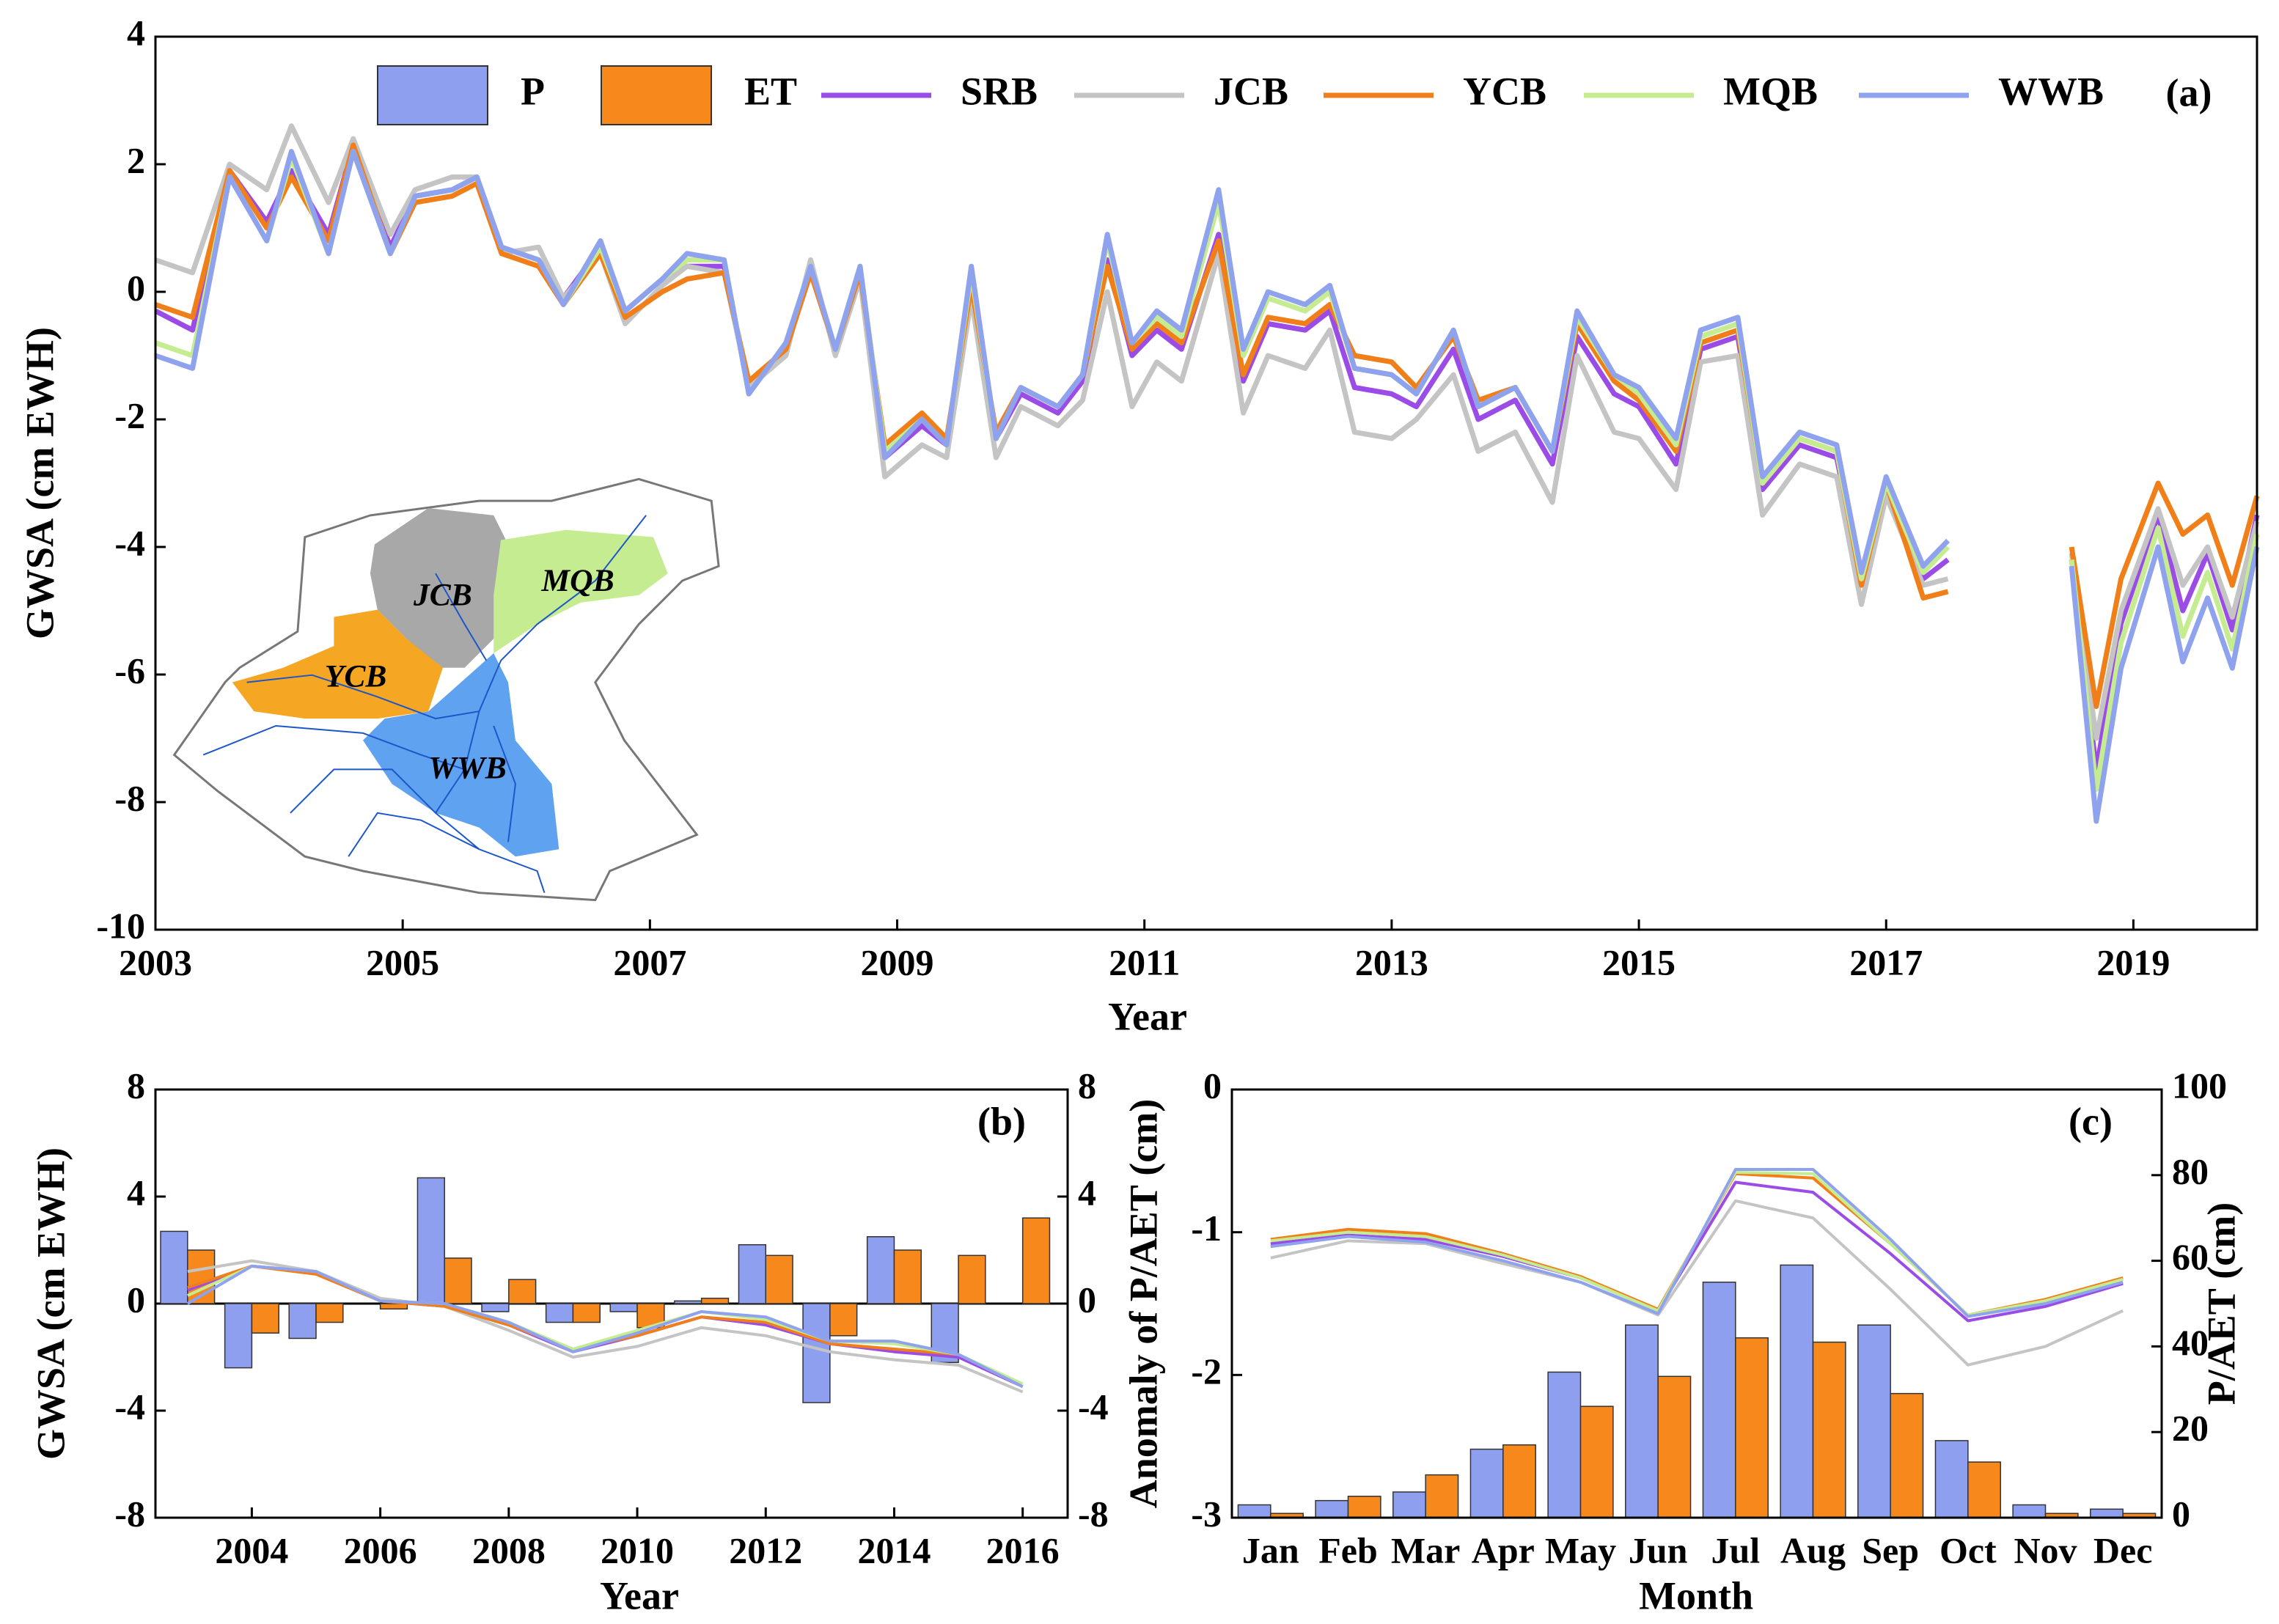 This screenshot has height=1624, width=2279. Describe the element at coordinates (443, 595) in the screenshot. I see `map-label: JCB` at that location.